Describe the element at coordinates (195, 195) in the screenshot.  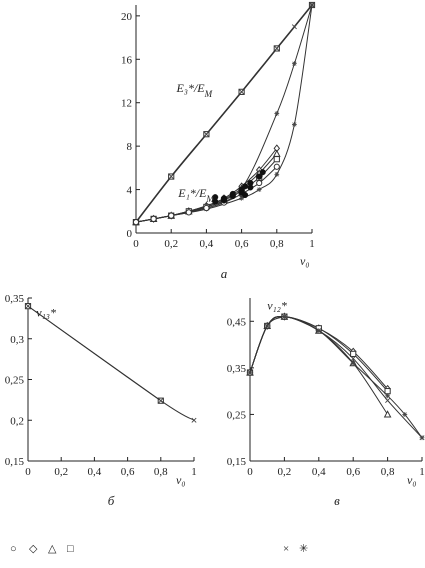
I see `series-annotation: E₁*/EM` at that location.